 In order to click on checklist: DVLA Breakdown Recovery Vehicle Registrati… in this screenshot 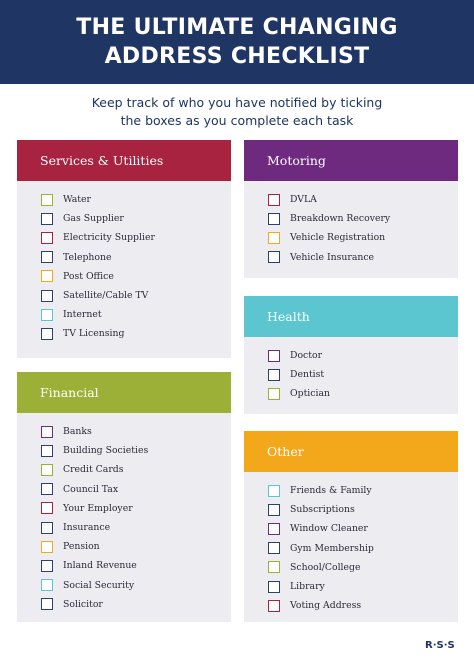, I will do `click(351, 224)`.